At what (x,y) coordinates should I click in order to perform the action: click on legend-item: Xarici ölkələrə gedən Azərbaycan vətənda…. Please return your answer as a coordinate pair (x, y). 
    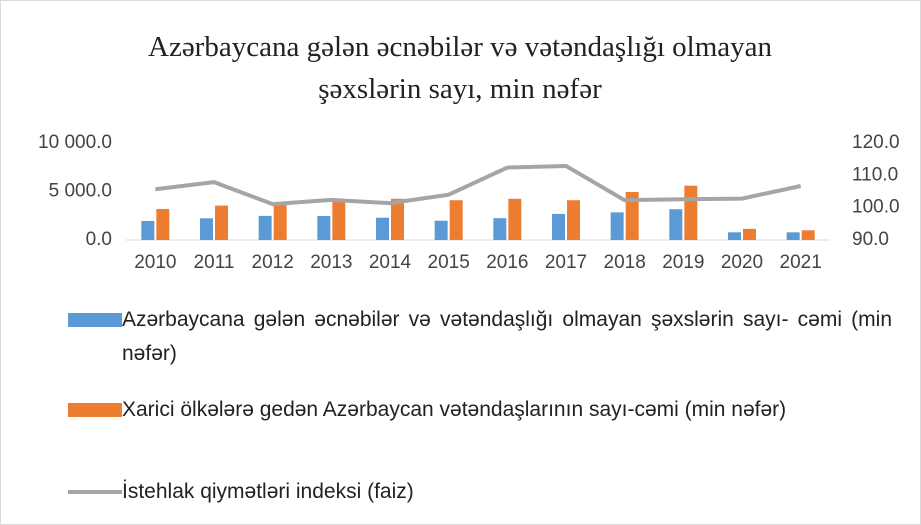
    Looking at the image, I should click on (480, 410).